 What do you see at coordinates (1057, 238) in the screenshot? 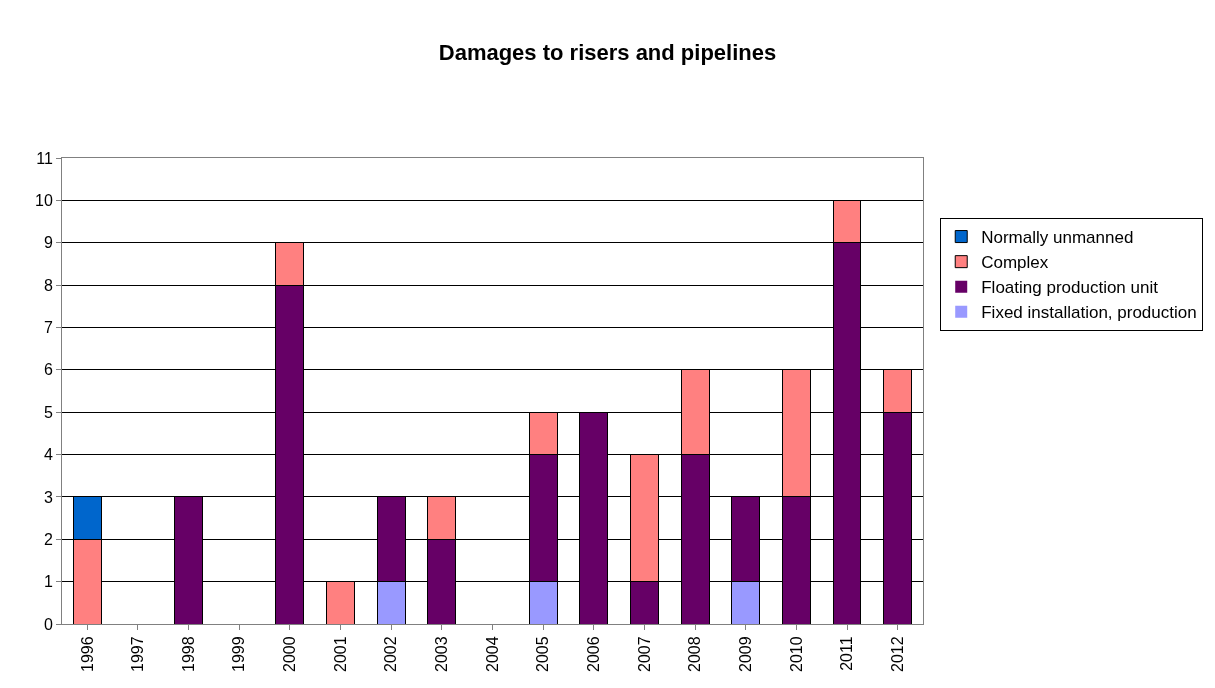
I see `legend-label: Normally unmanned` at bounding box center [1057, 238].